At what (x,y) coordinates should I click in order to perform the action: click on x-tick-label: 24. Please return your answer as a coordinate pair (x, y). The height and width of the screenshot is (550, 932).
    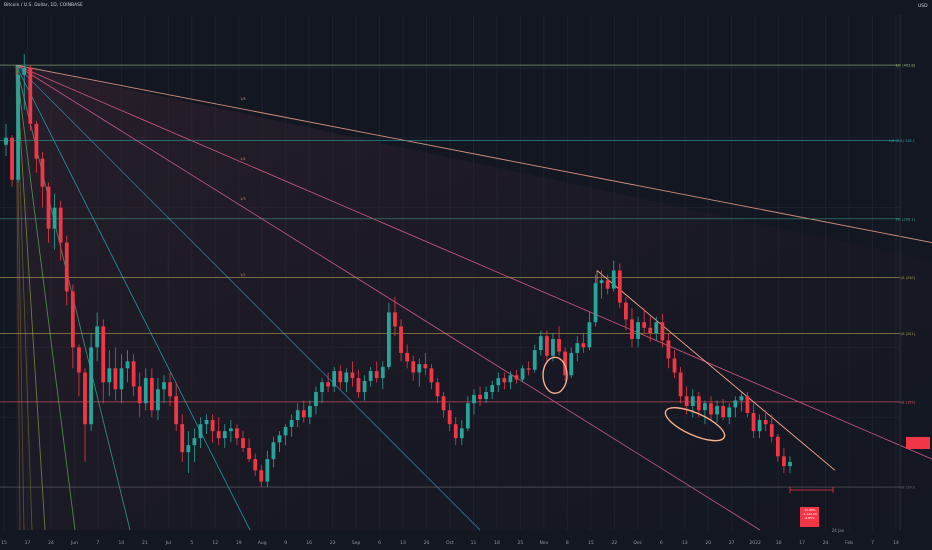
    Looking at the image, I should click on (826, 543).